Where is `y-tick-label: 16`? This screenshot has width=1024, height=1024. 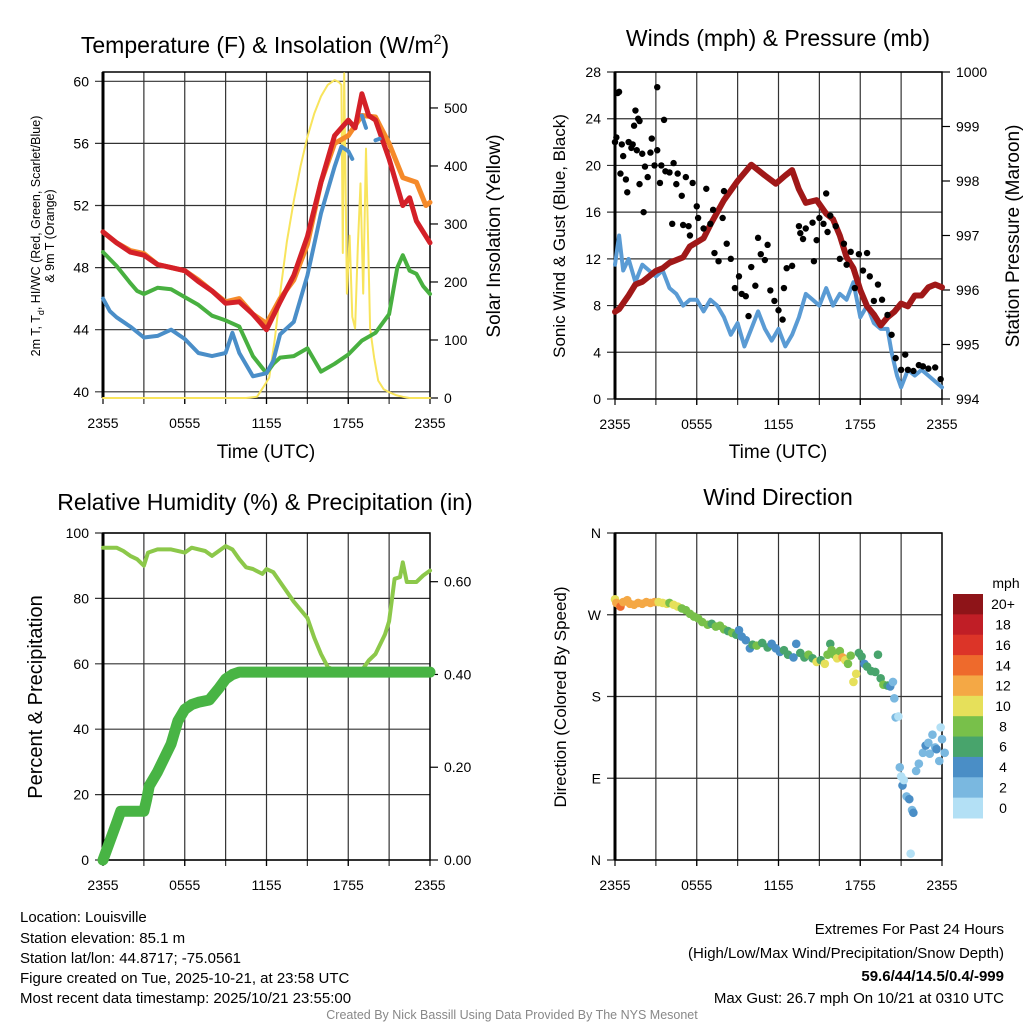 y-tick-label: 16 is located at coordinates (593, 212).